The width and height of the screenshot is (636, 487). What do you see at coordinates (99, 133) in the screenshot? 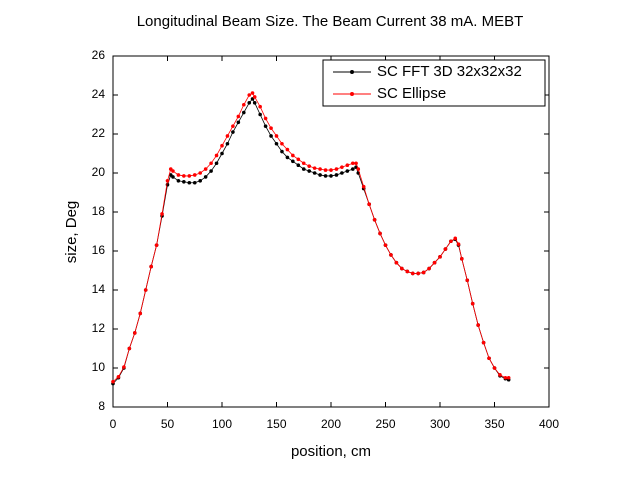
I see `y-tick-label: 22` at bounding box center [99, 133].